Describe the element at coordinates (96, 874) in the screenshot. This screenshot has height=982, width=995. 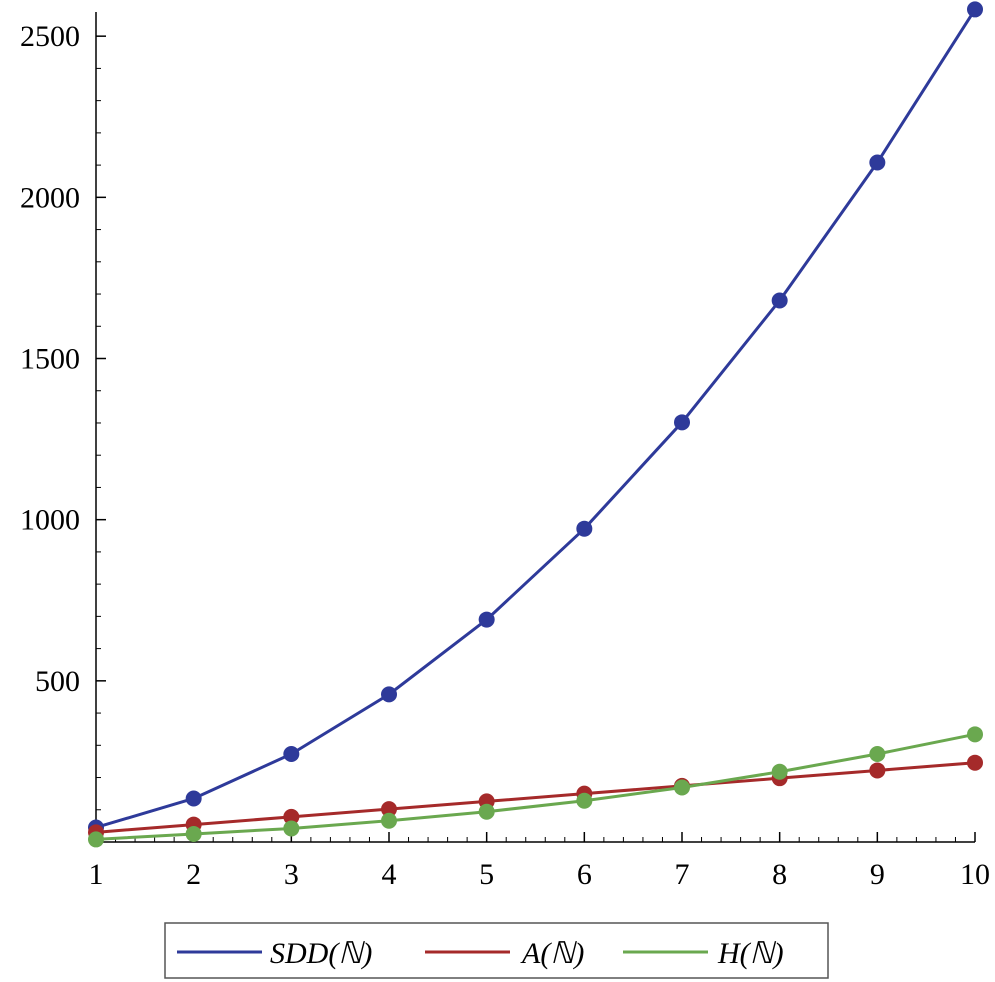
I see `x-tick-label: 1` at that location.